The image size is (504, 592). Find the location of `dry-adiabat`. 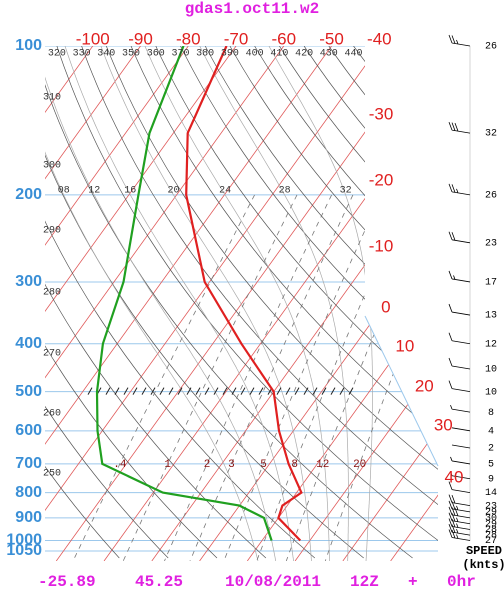

dry-adiabat is located at coordinates (82, 302).